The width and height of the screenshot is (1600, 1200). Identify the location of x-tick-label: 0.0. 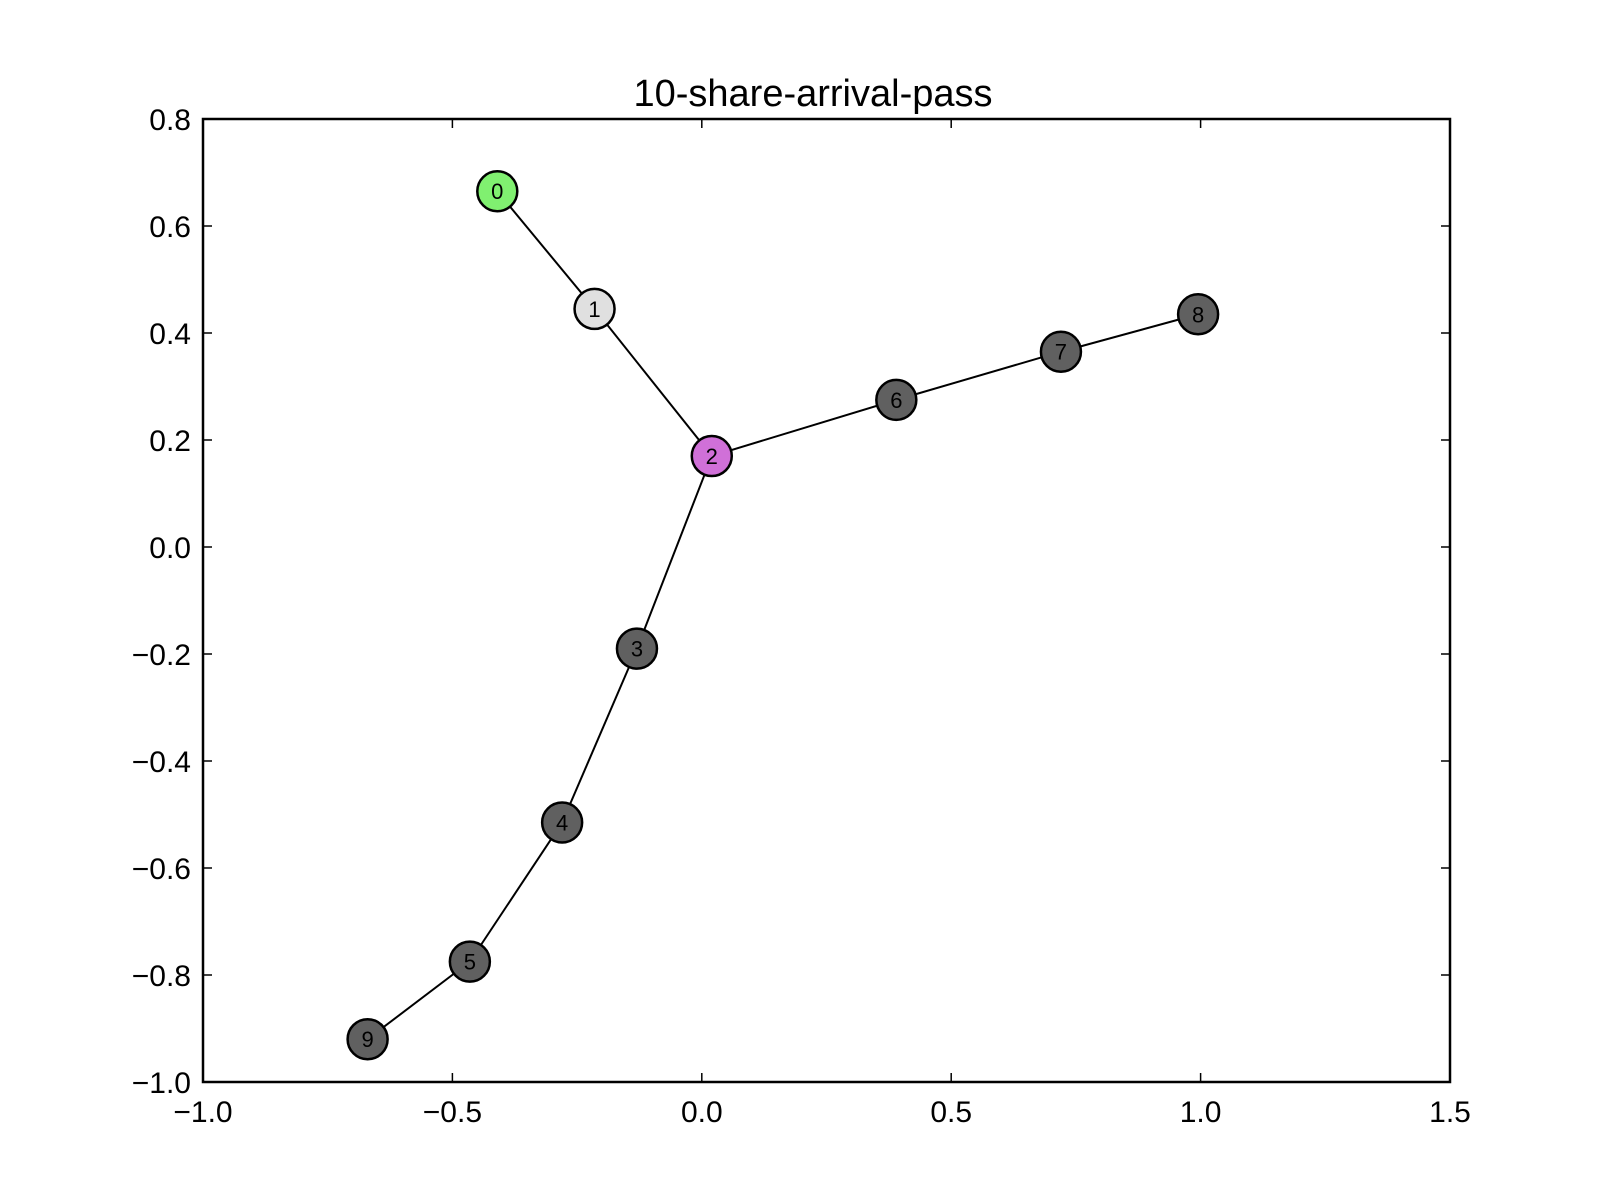
(702, 1112).